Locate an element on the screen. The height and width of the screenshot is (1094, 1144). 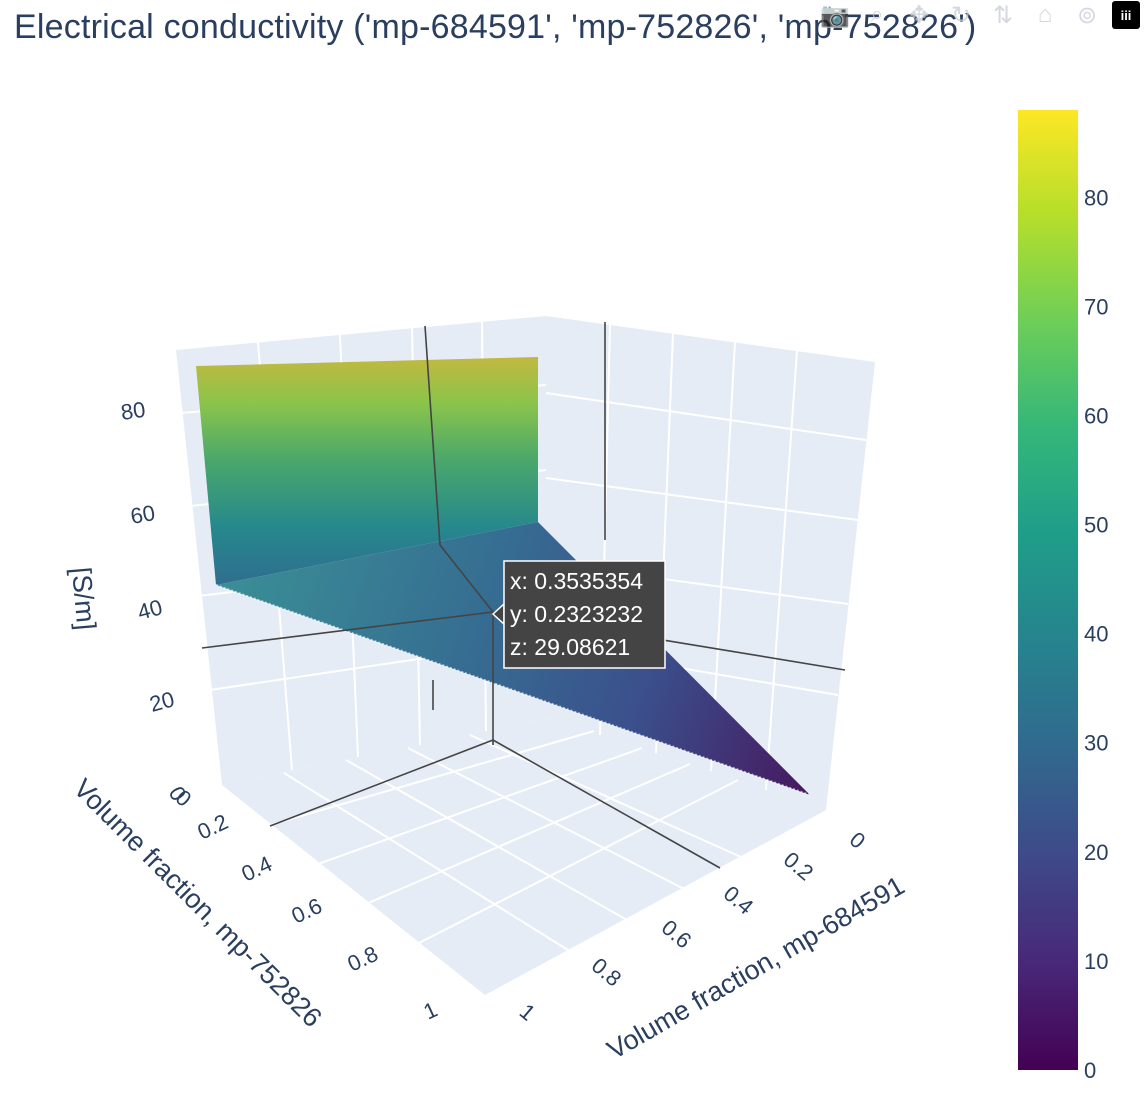
modebar: 📷 ⌕ ✥ ↻ ⇅ ⌂ ⊚ iii is located at coordinates (979, 15).